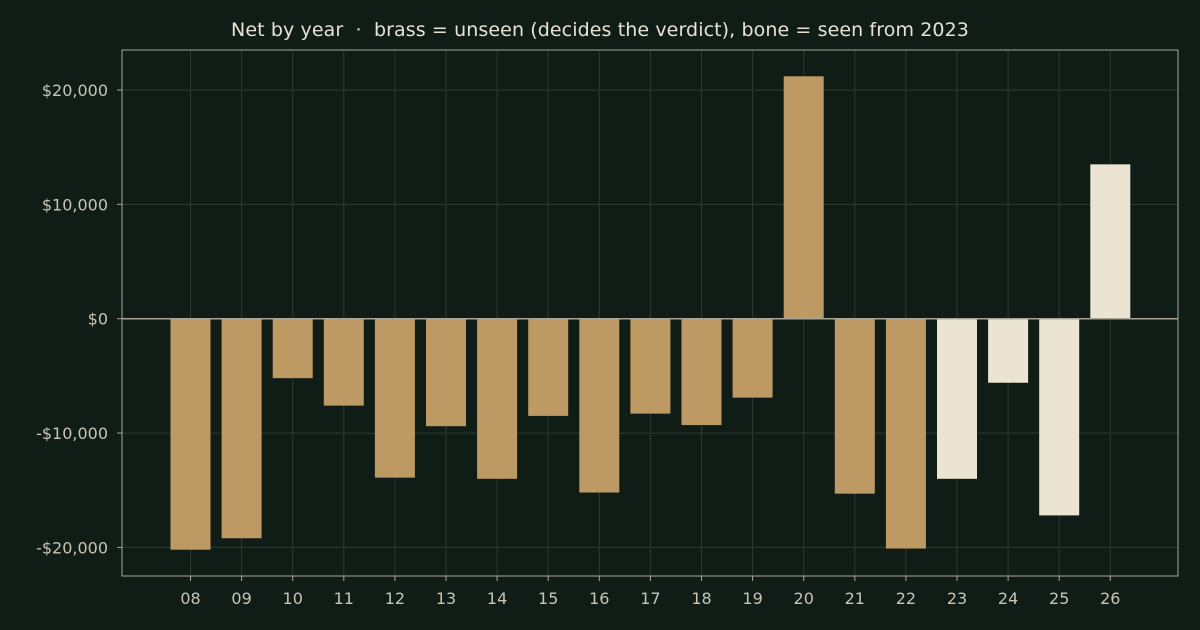 Image resolution: width=1200 pixels, height=630 pixels. Describe the element at coordinates (98, 319) in the screenshot. I see `y-tick-label: $0` at that location.